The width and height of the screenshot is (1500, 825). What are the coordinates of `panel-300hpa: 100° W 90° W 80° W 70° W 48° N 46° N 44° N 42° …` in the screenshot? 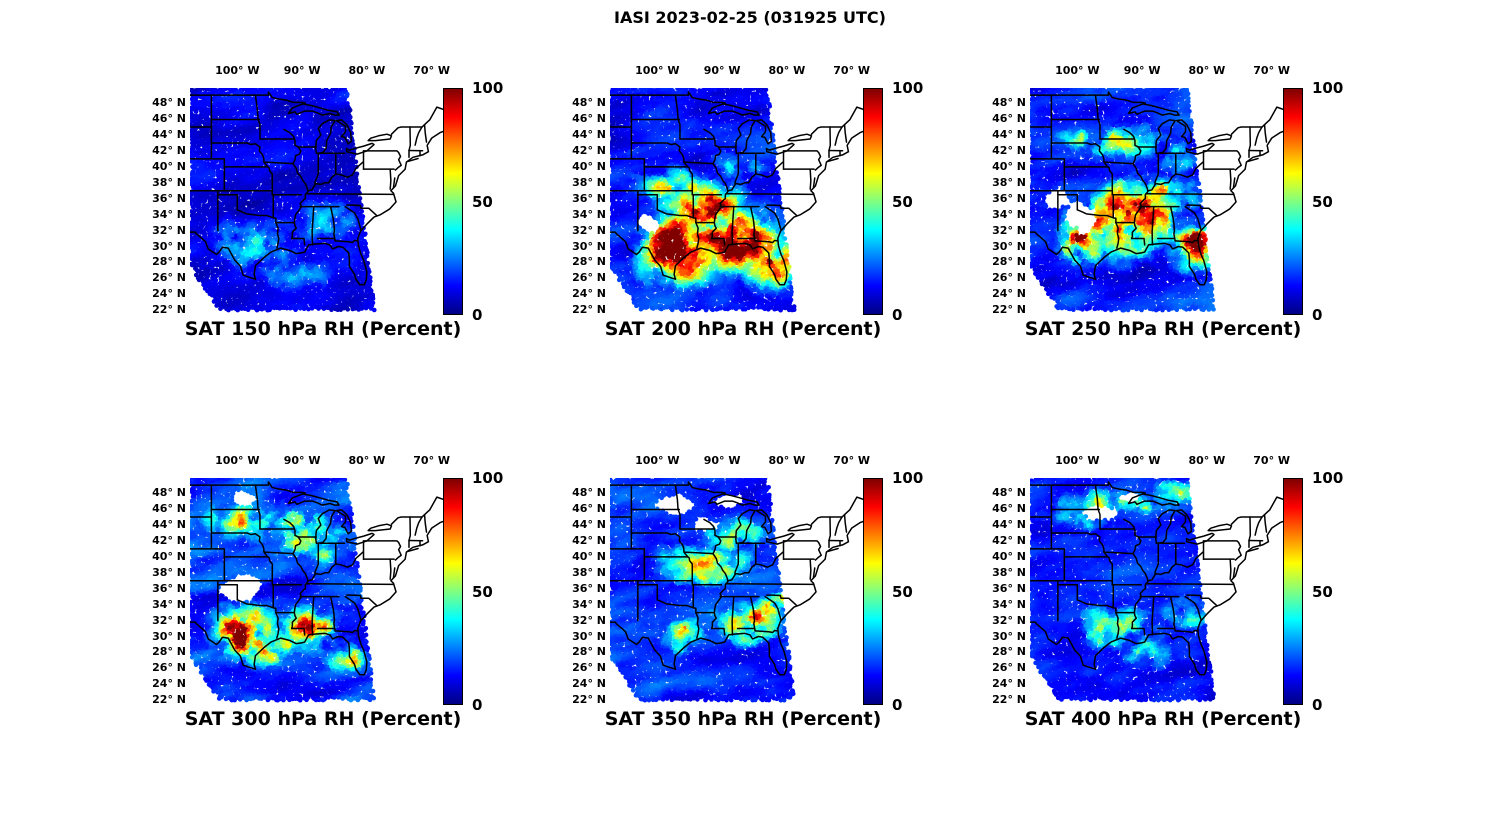 It's located at (350, 605).